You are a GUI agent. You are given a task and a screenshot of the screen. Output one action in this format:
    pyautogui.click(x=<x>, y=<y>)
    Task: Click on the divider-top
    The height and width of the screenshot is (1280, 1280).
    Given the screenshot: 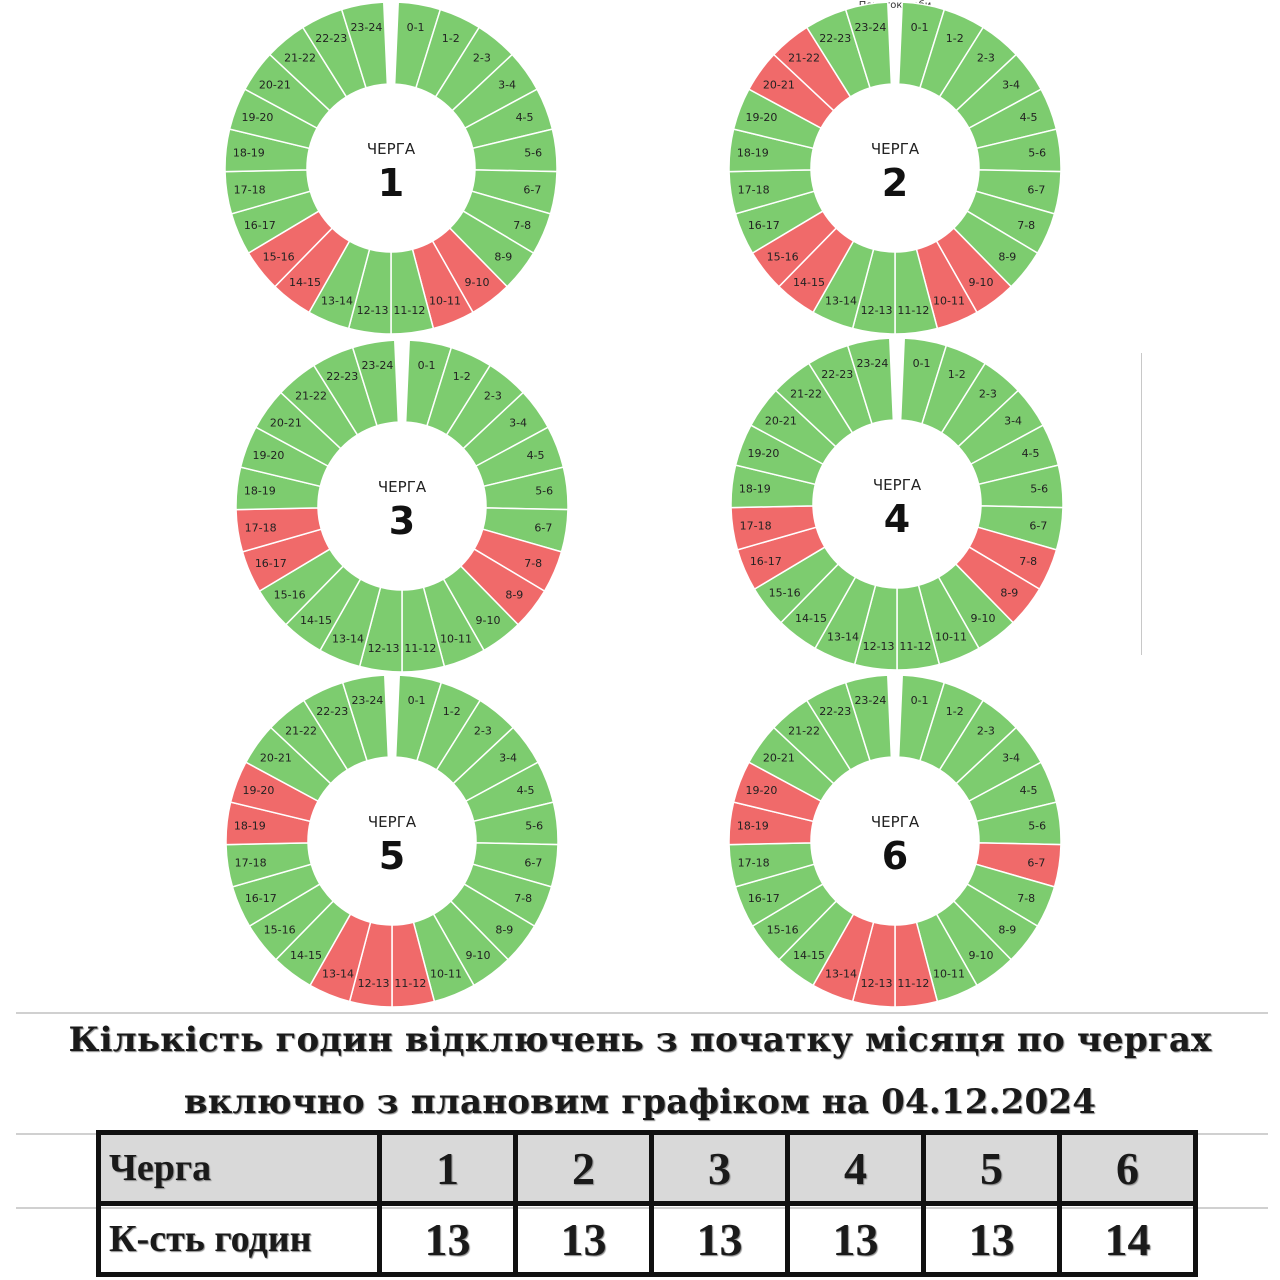 What is the action you would take?
    pyautogui.click(x=642, y=1013)
    